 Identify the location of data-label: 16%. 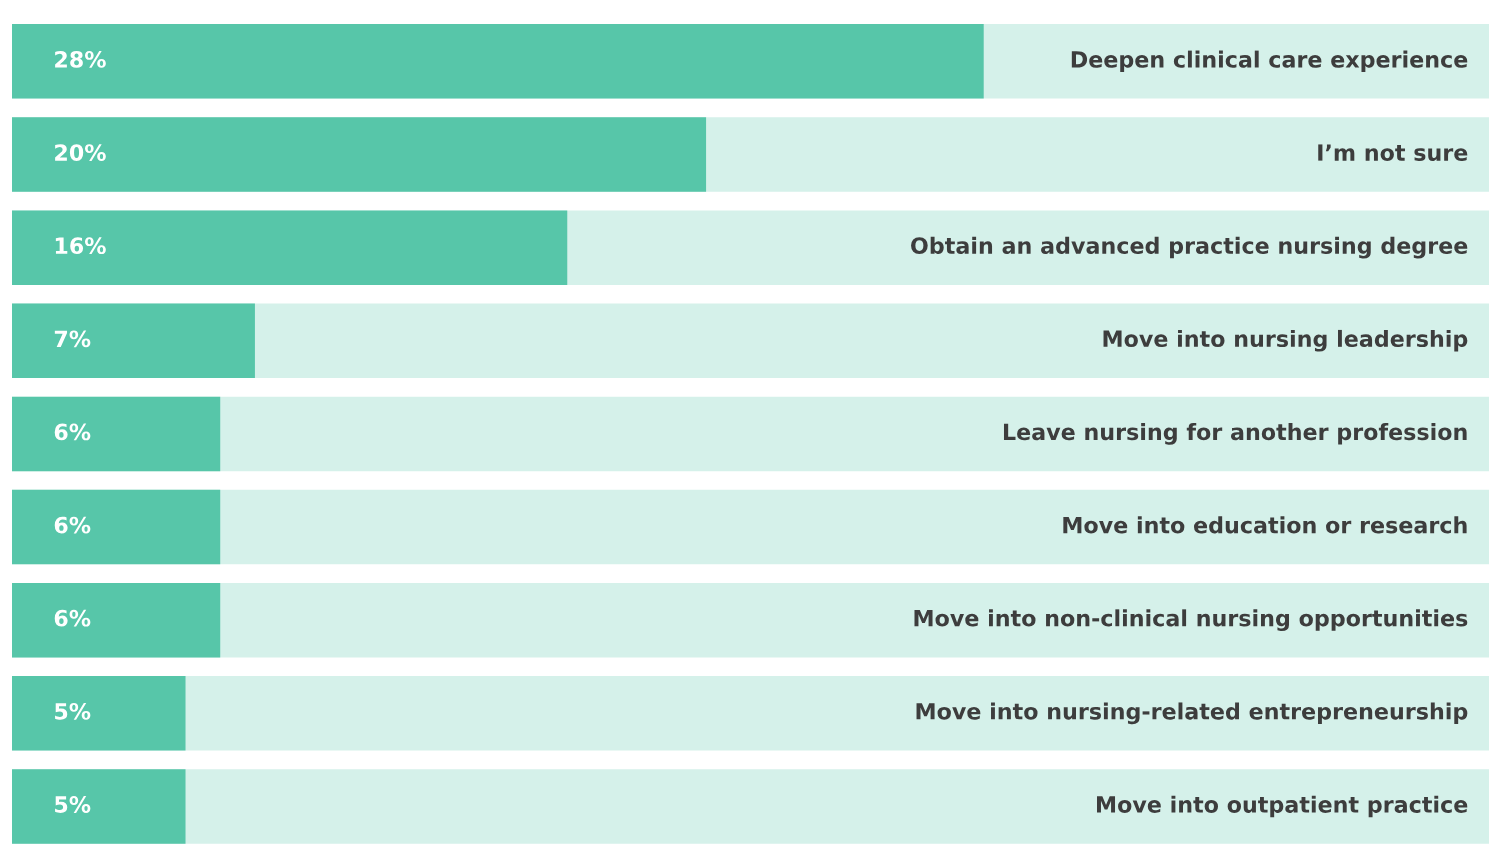
(80, 246).